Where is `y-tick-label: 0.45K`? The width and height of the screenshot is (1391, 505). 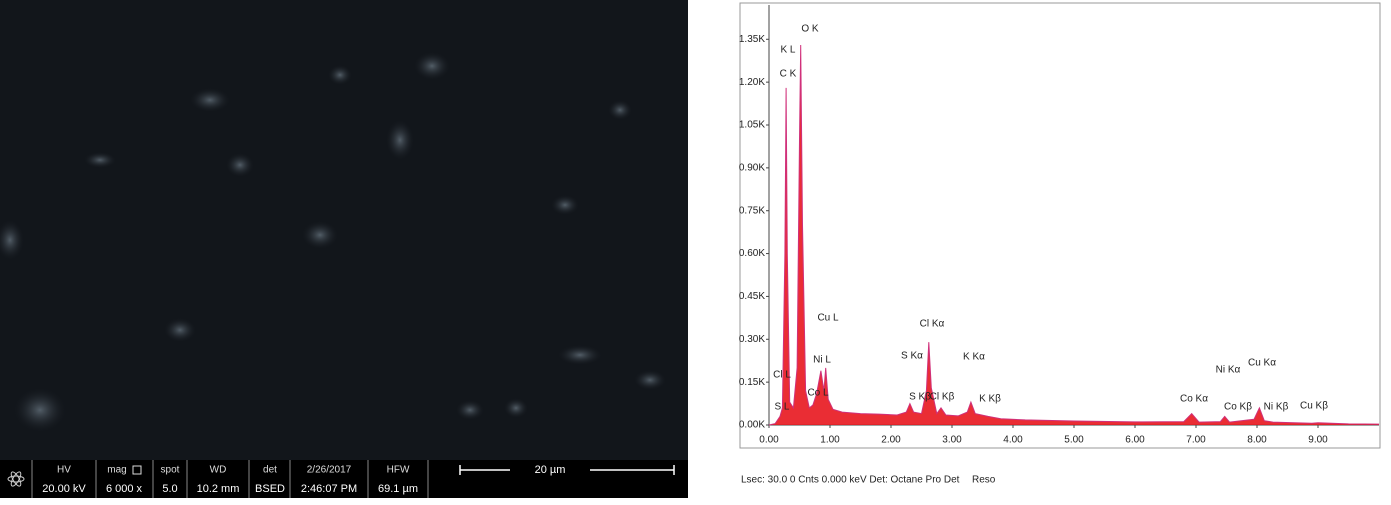
y-tick-label: 0.45K is located at coordinates (752, 296).